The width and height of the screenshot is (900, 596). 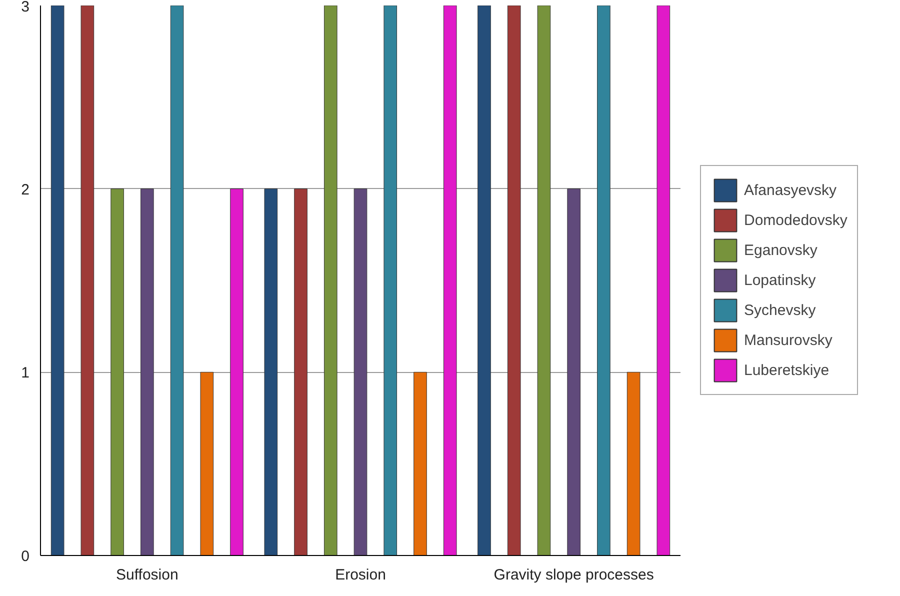 What do you see at coordinates (25, 373) in the screenshot?
I see `y-tick-label: 1` at bounding box center [25, 373].